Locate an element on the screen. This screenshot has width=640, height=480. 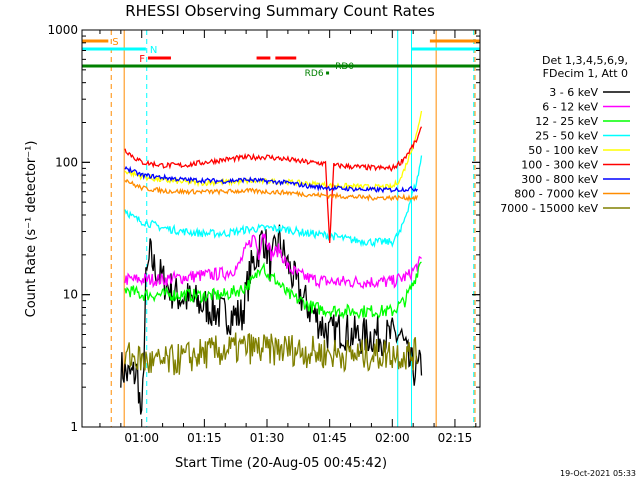
legend-label: 300 - 800 keV is located at coordinates (559, 179).